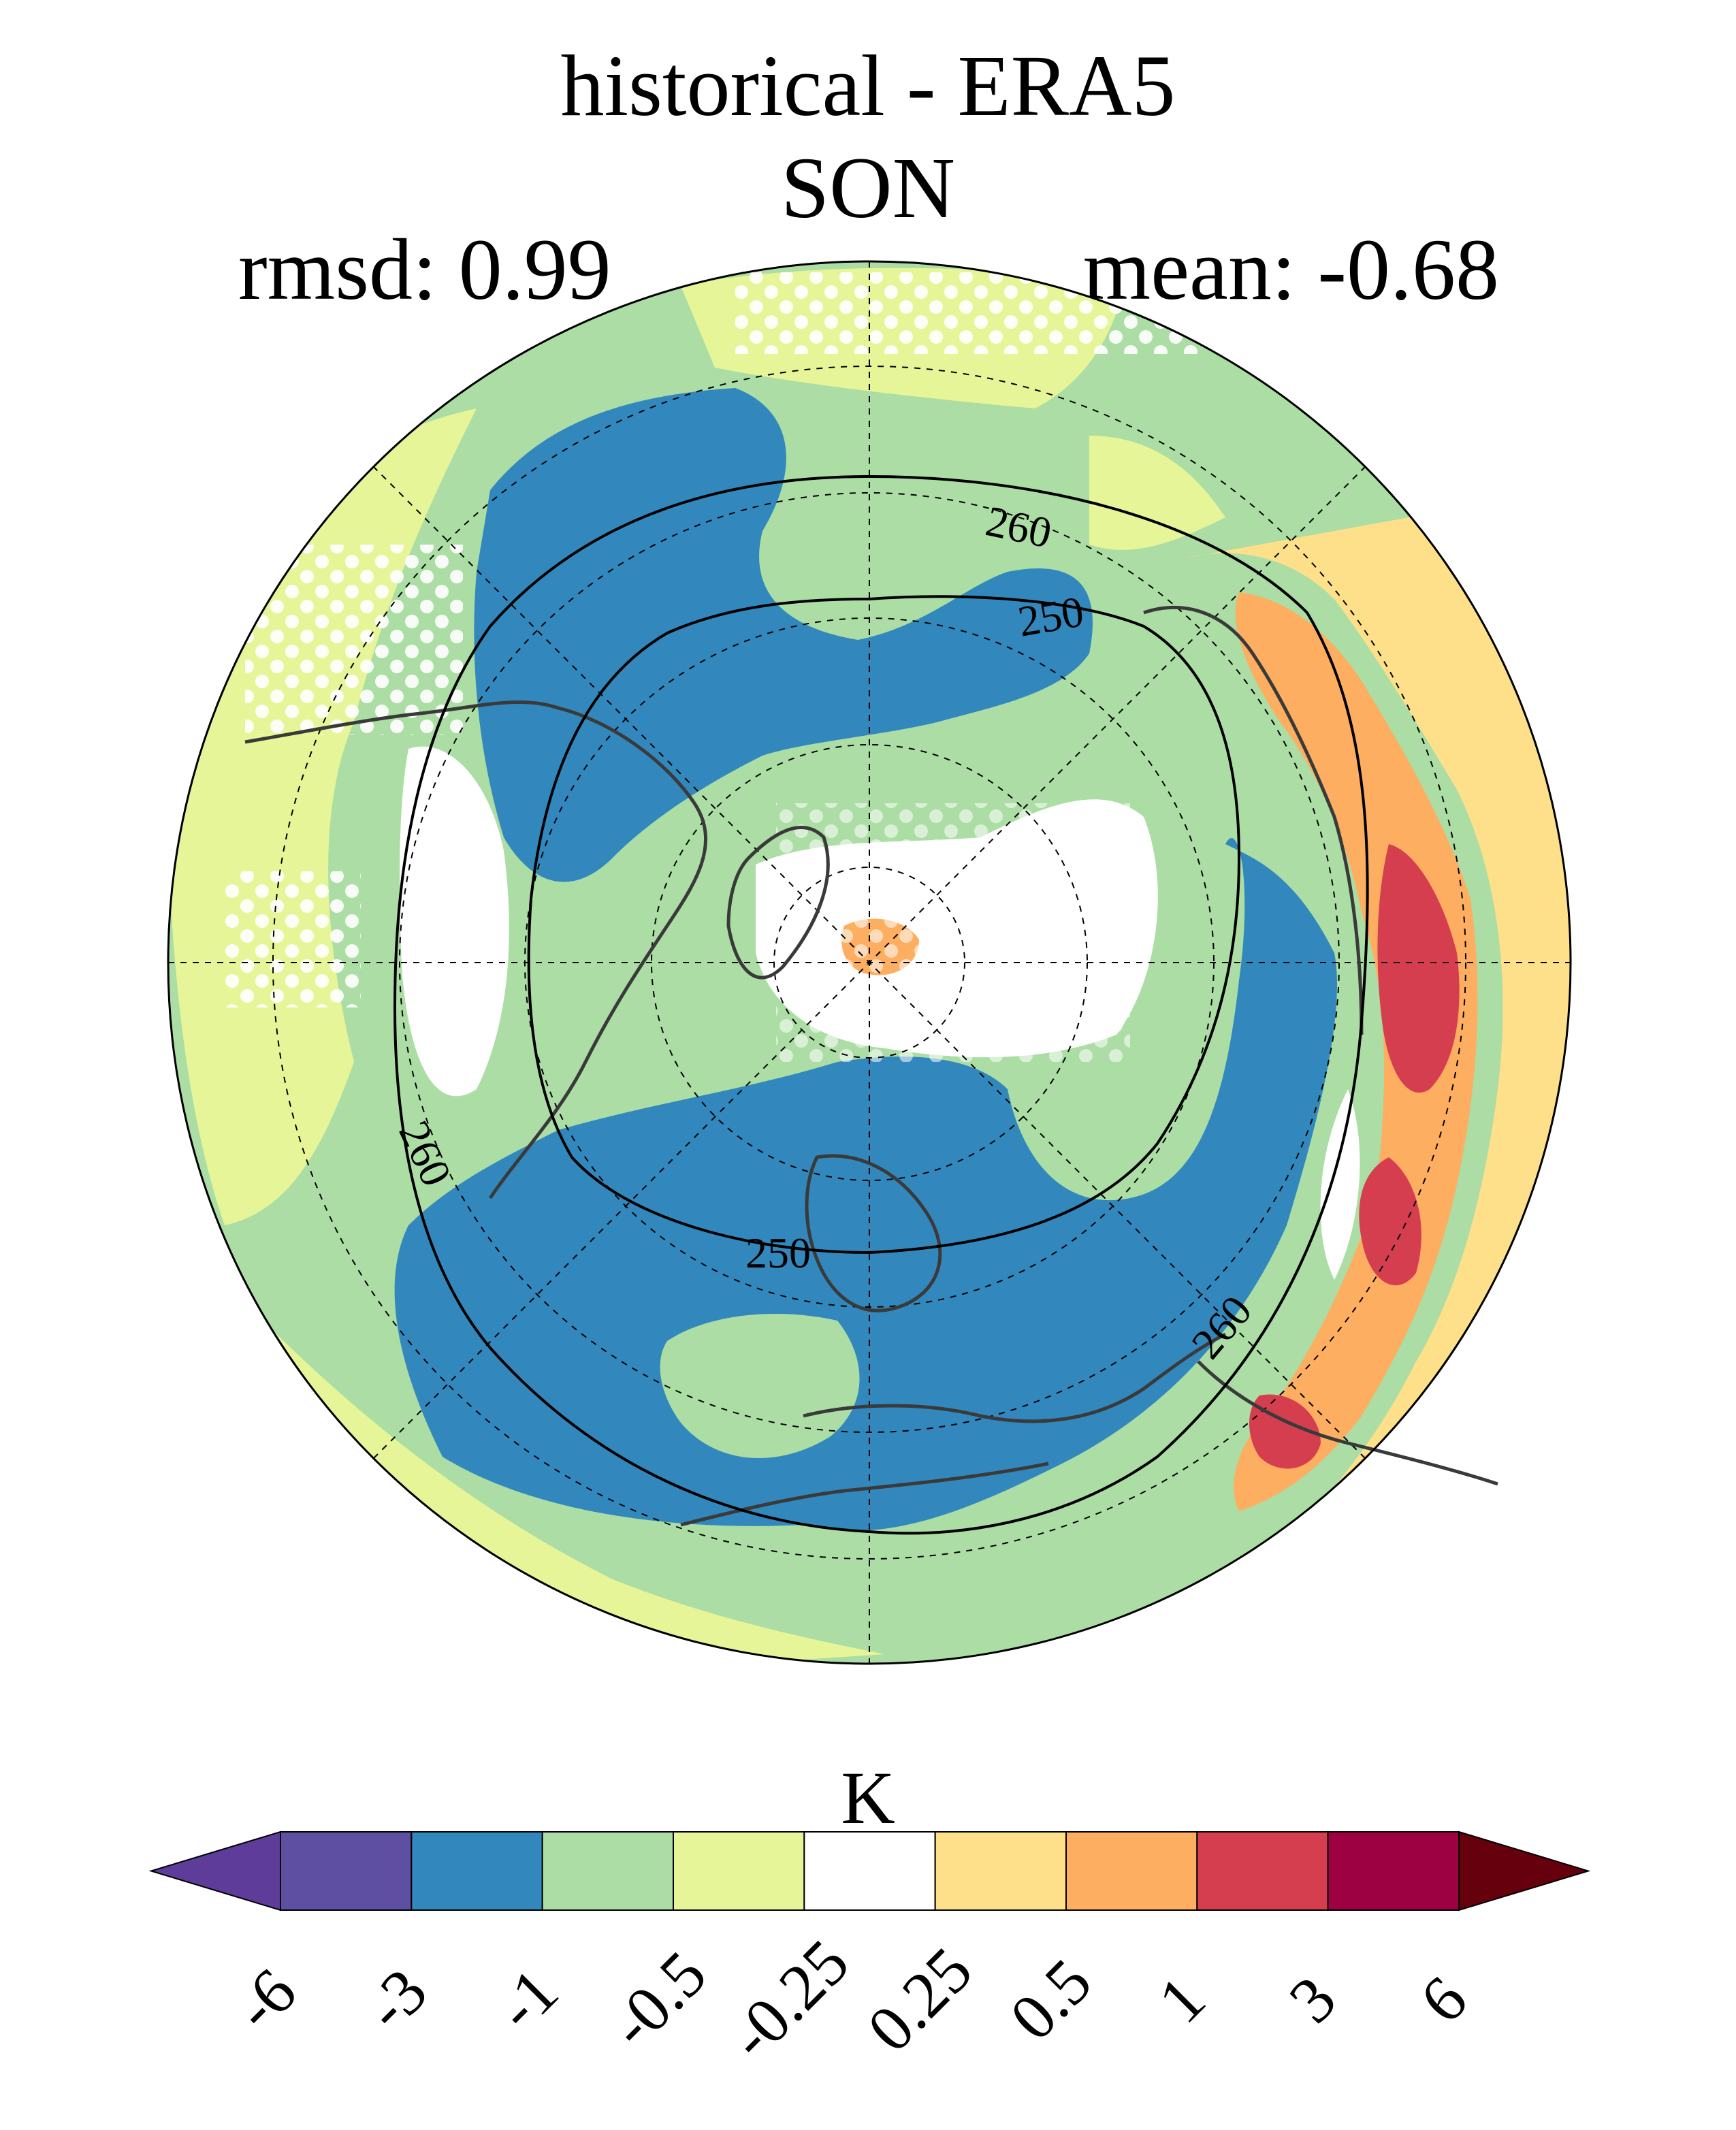 This screenshot has width=1736, height=2130. What do you see at coordinates (1418, 968) in the screenshot?
I see `field-region-red-east-upper` at bounding box center [1418, 968].